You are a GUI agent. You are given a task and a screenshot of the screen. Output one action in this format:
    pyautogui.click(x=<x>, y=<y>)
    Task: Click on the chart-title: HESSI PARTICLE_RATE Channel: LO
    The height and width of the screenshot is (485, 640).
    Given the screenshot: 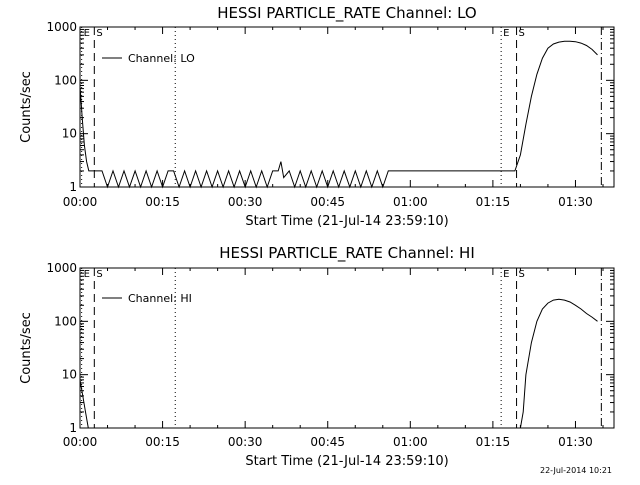 What is the action you would take?
    pyautogui.click(x=346, y=13)
    